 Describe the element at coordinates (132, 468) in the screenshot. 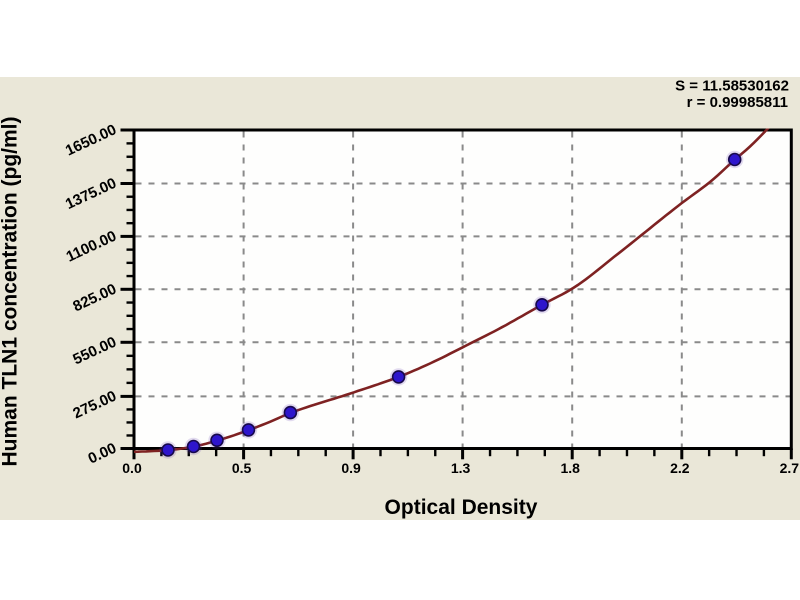

I see `svg-text: 0.0` at that location.